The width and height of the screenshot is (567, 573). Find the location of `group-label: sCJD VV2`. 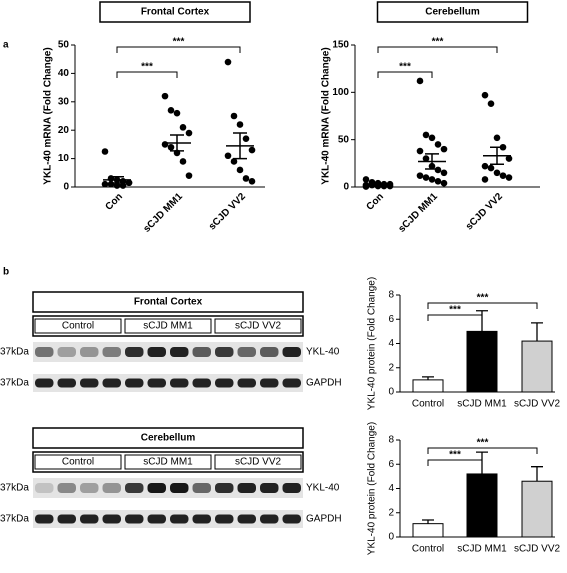

group-label: sCJD VV2 is located at coordinates (258, 462).